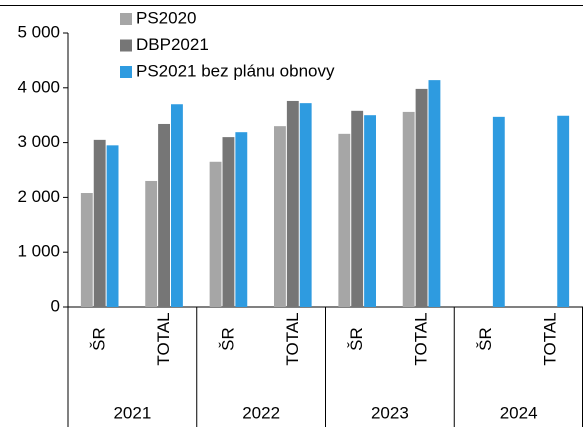  Describe the element at coordinates (235, 70) in the screenshot. I see `legend-label: PS2021 bez plánu obnovy` at that location.